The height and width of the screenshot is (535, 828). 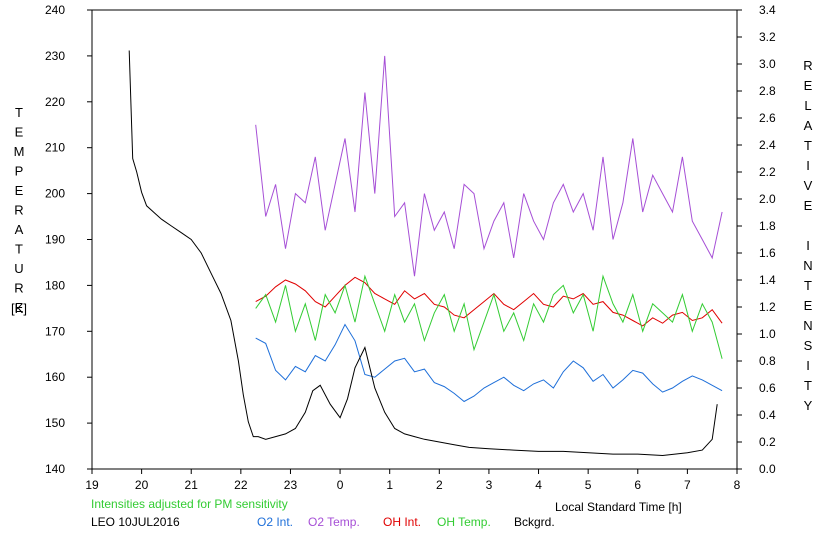 I want to click on x-tick-label: 19, so click(x=92, y=485).